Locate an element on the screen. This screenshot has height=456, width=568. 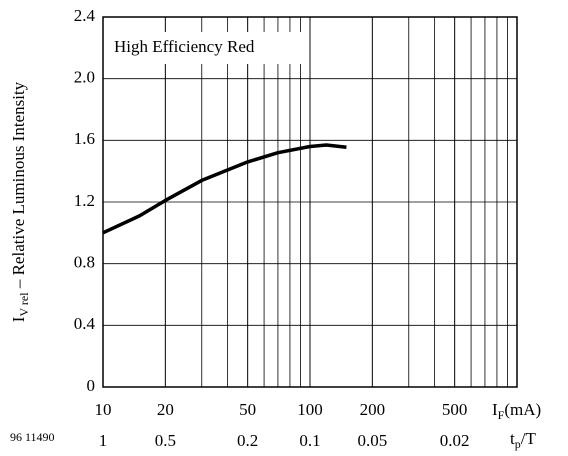
x-tick-label: 500 is located at coordinates (455, 409).